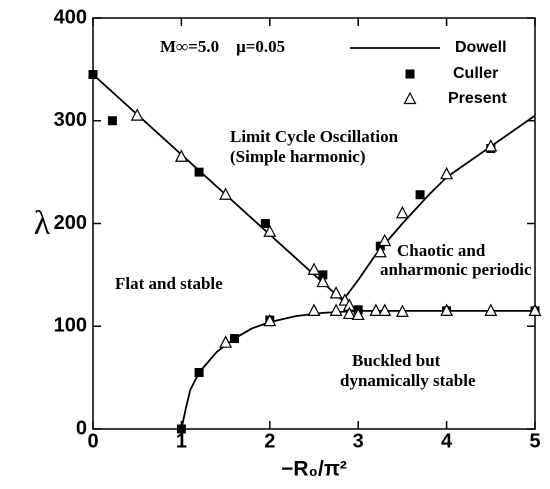 This screenshot has height=489, width=550. I want to click on y-tick-label: 200, so click(70, 223).